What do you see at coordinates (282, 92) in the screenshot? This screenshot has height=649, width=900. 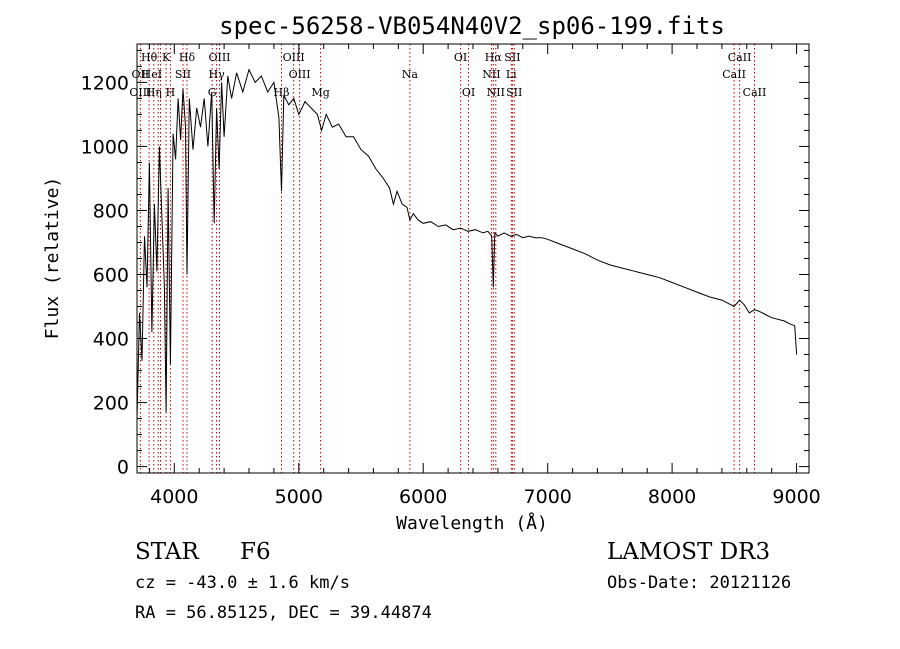 I see `line-annotation: Hβ` at bounding box center [282, 92].